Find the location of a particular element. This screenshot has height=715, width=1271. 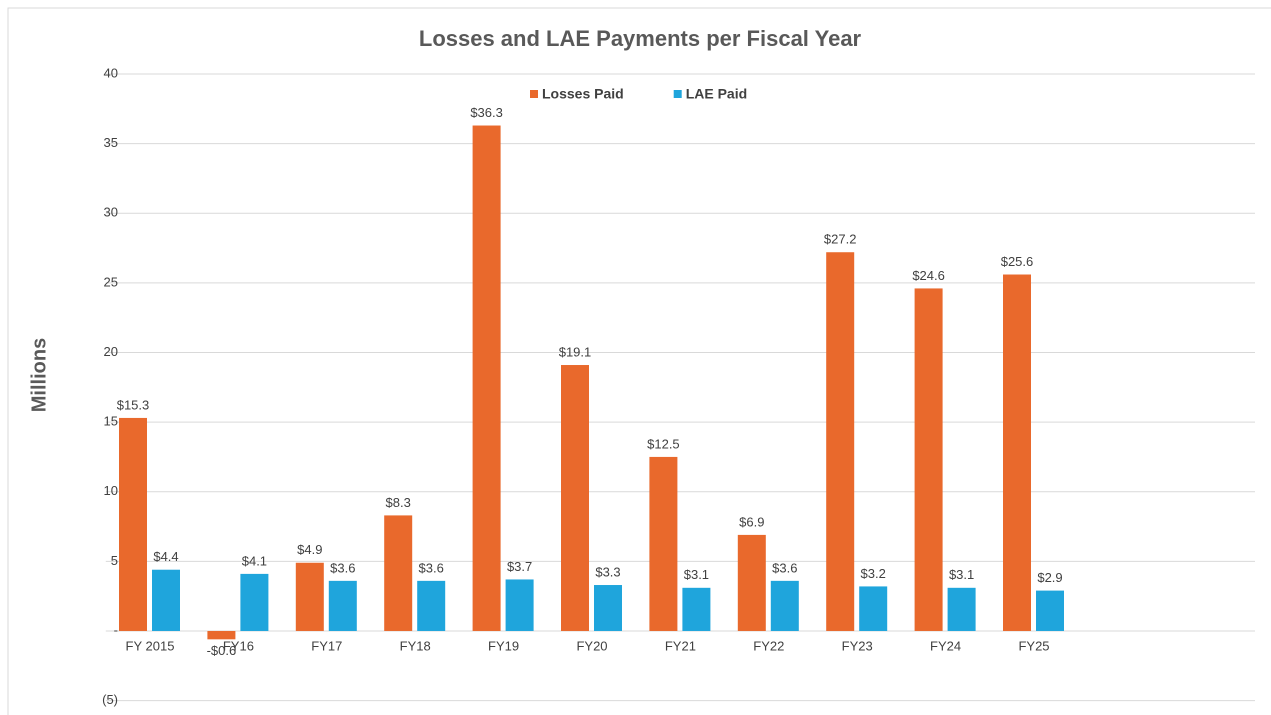

y-tick-label: 35 is located at coordinates (111, 142).